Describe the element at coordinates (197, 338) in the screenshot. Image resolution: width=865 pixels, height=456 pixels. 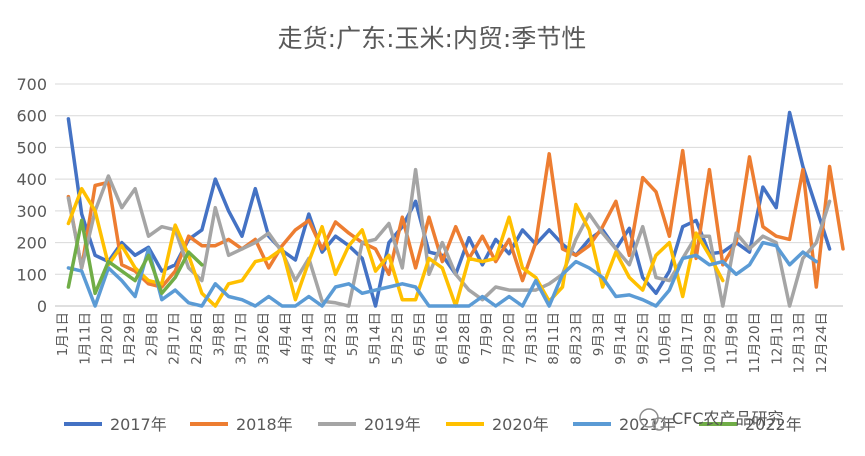
I see `x-tick-label: 2月26日` at that location.